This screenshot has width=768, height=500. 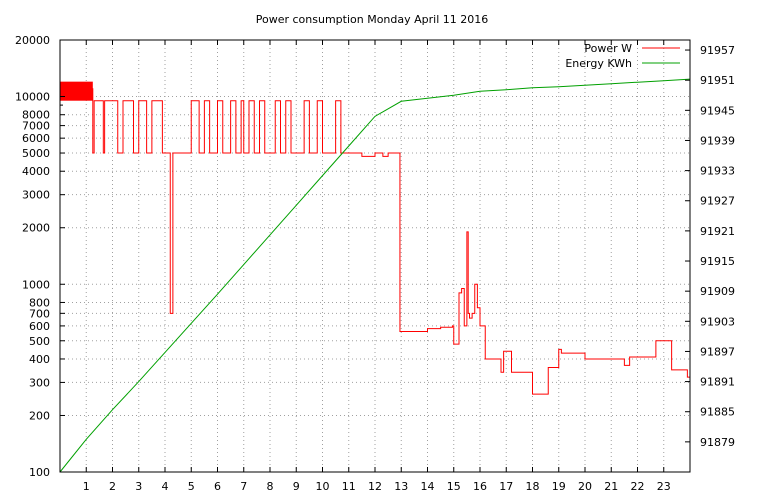 I want to click on x-tick-label: 3, so click(x=138, y=486).